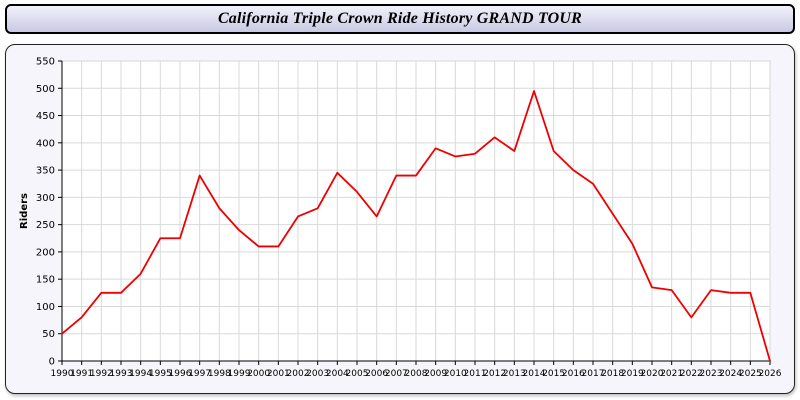 Image resolution: width=800 pixels, height=400 pixels. What do you see at coordinates (278, 374) in the screenshot?
I see `svg-text: 2001` at bounding box center [278, 374].